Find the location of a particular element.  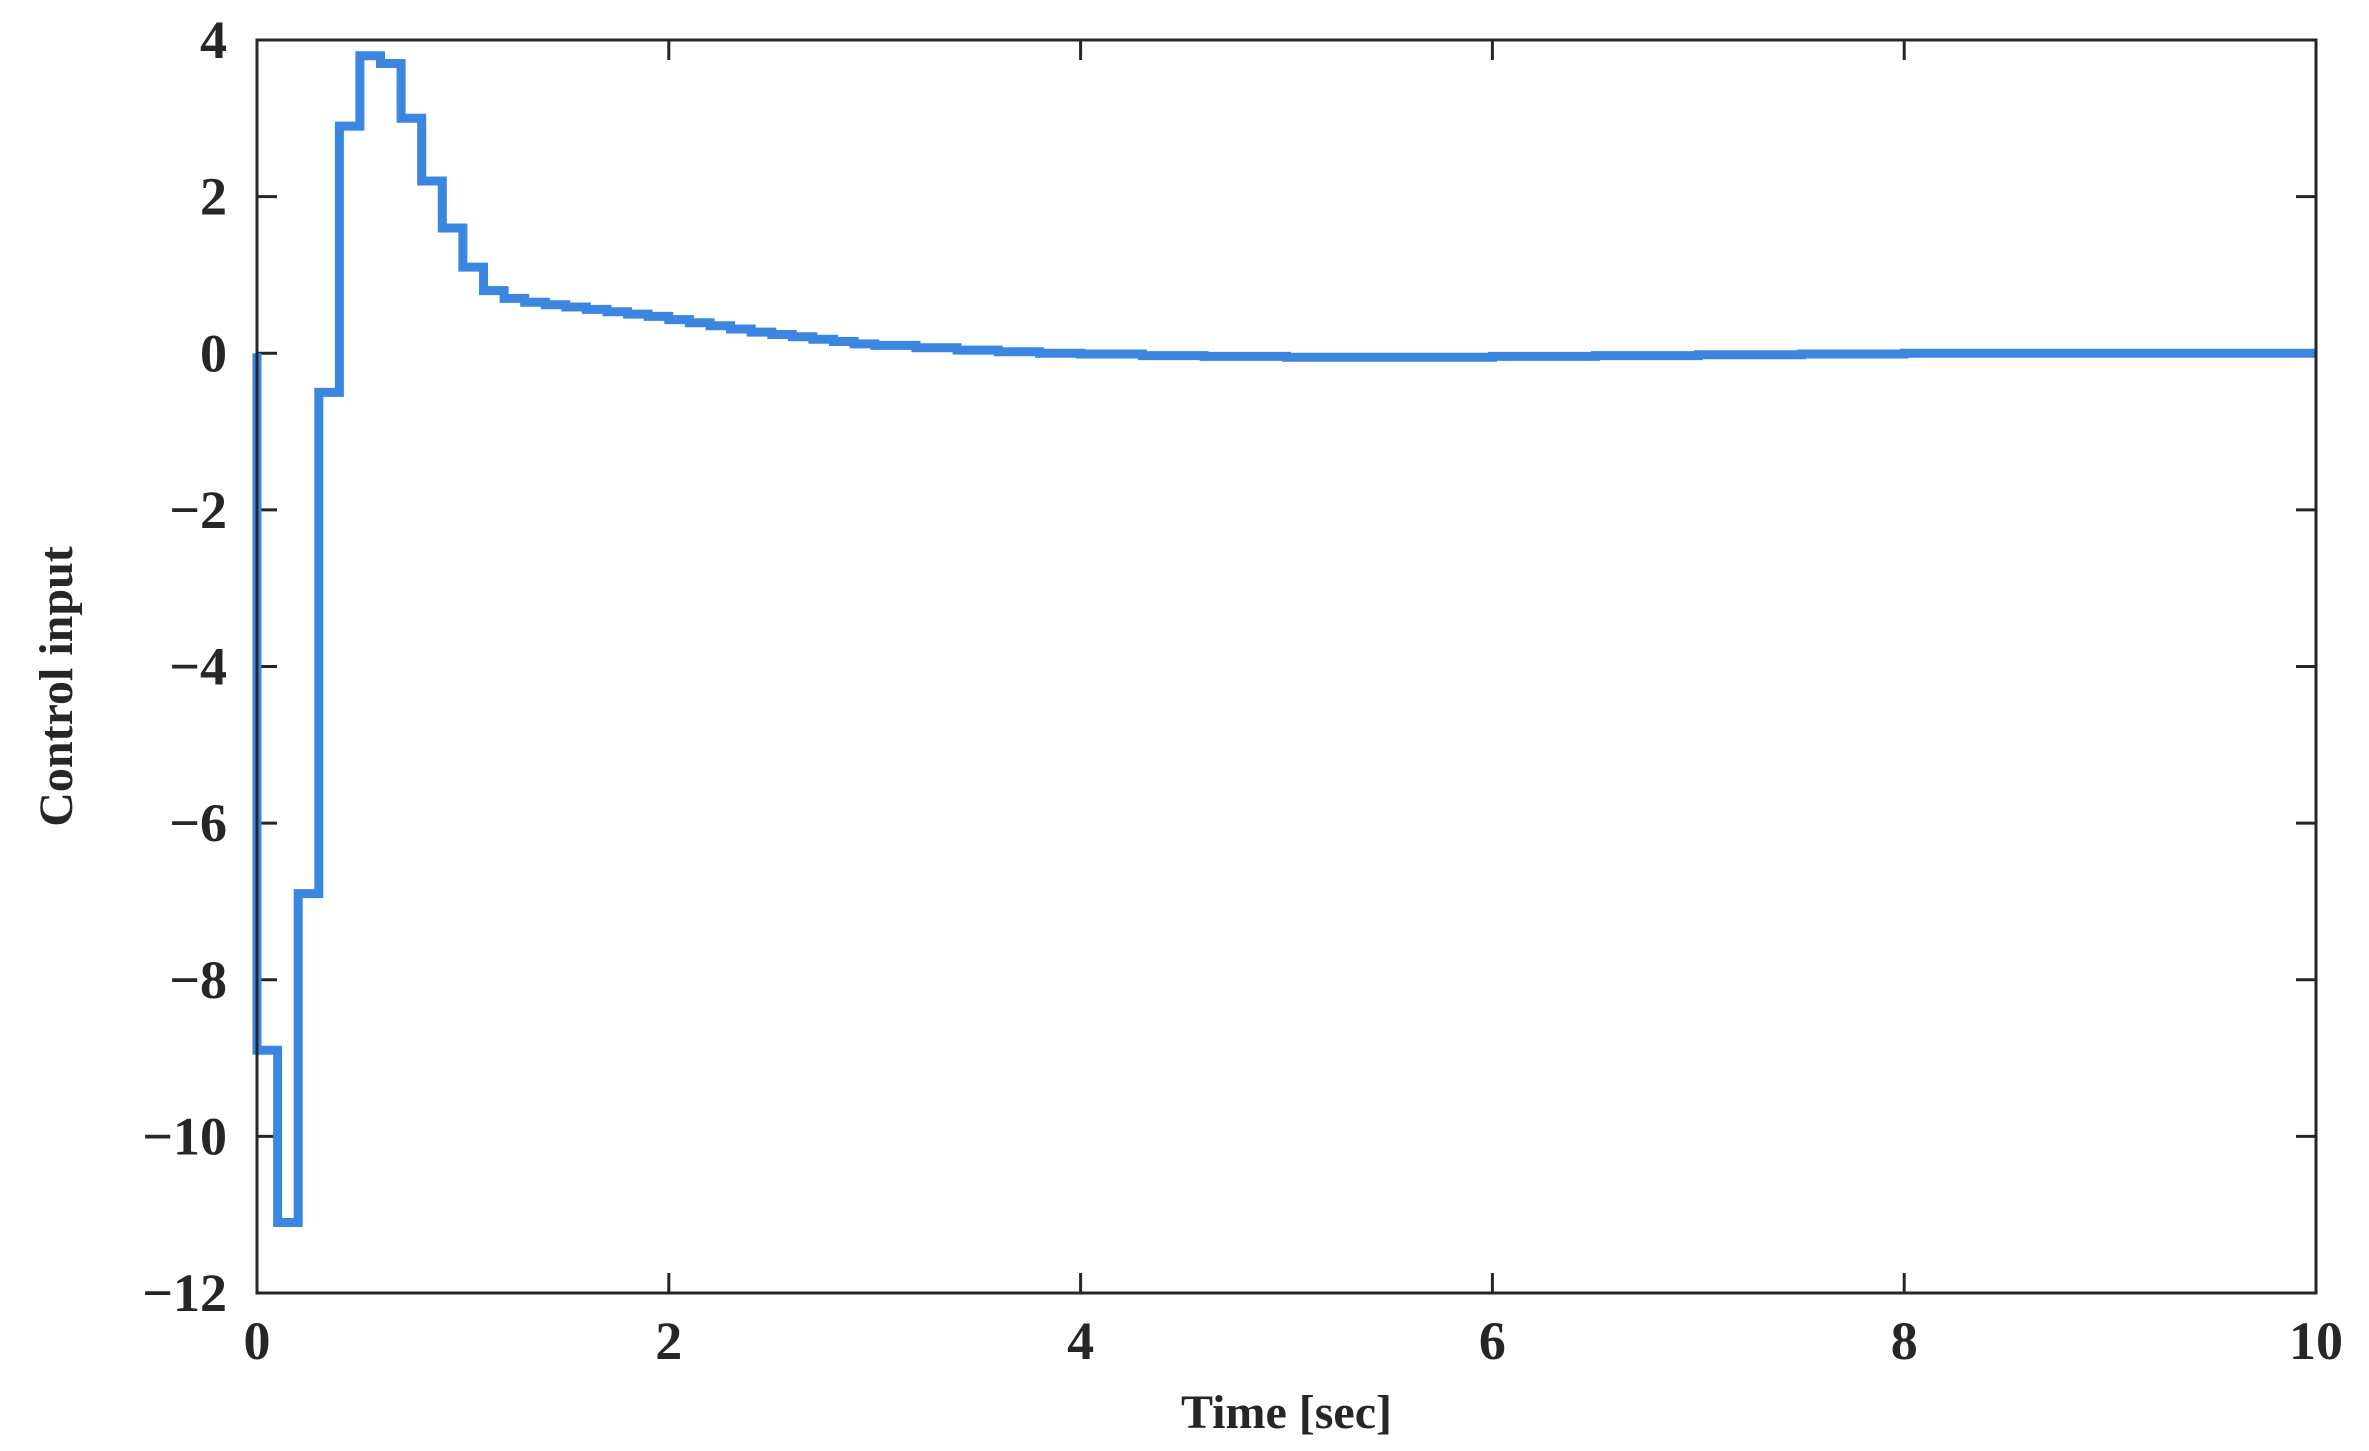

y-tick-label: −12 is located at coordinates (184, 1293).